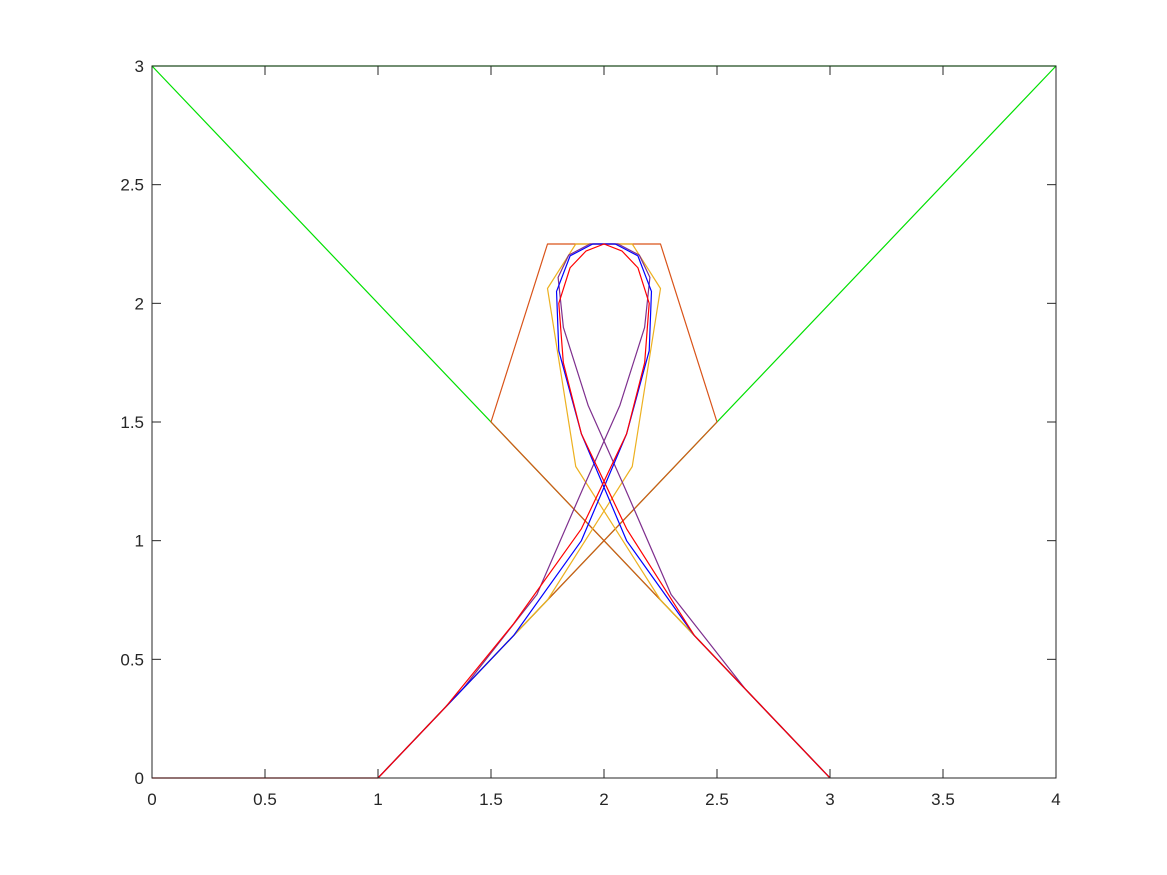 The image size is (1167, 875). I want to click on x-tick-label: 2, so click(603, 799).